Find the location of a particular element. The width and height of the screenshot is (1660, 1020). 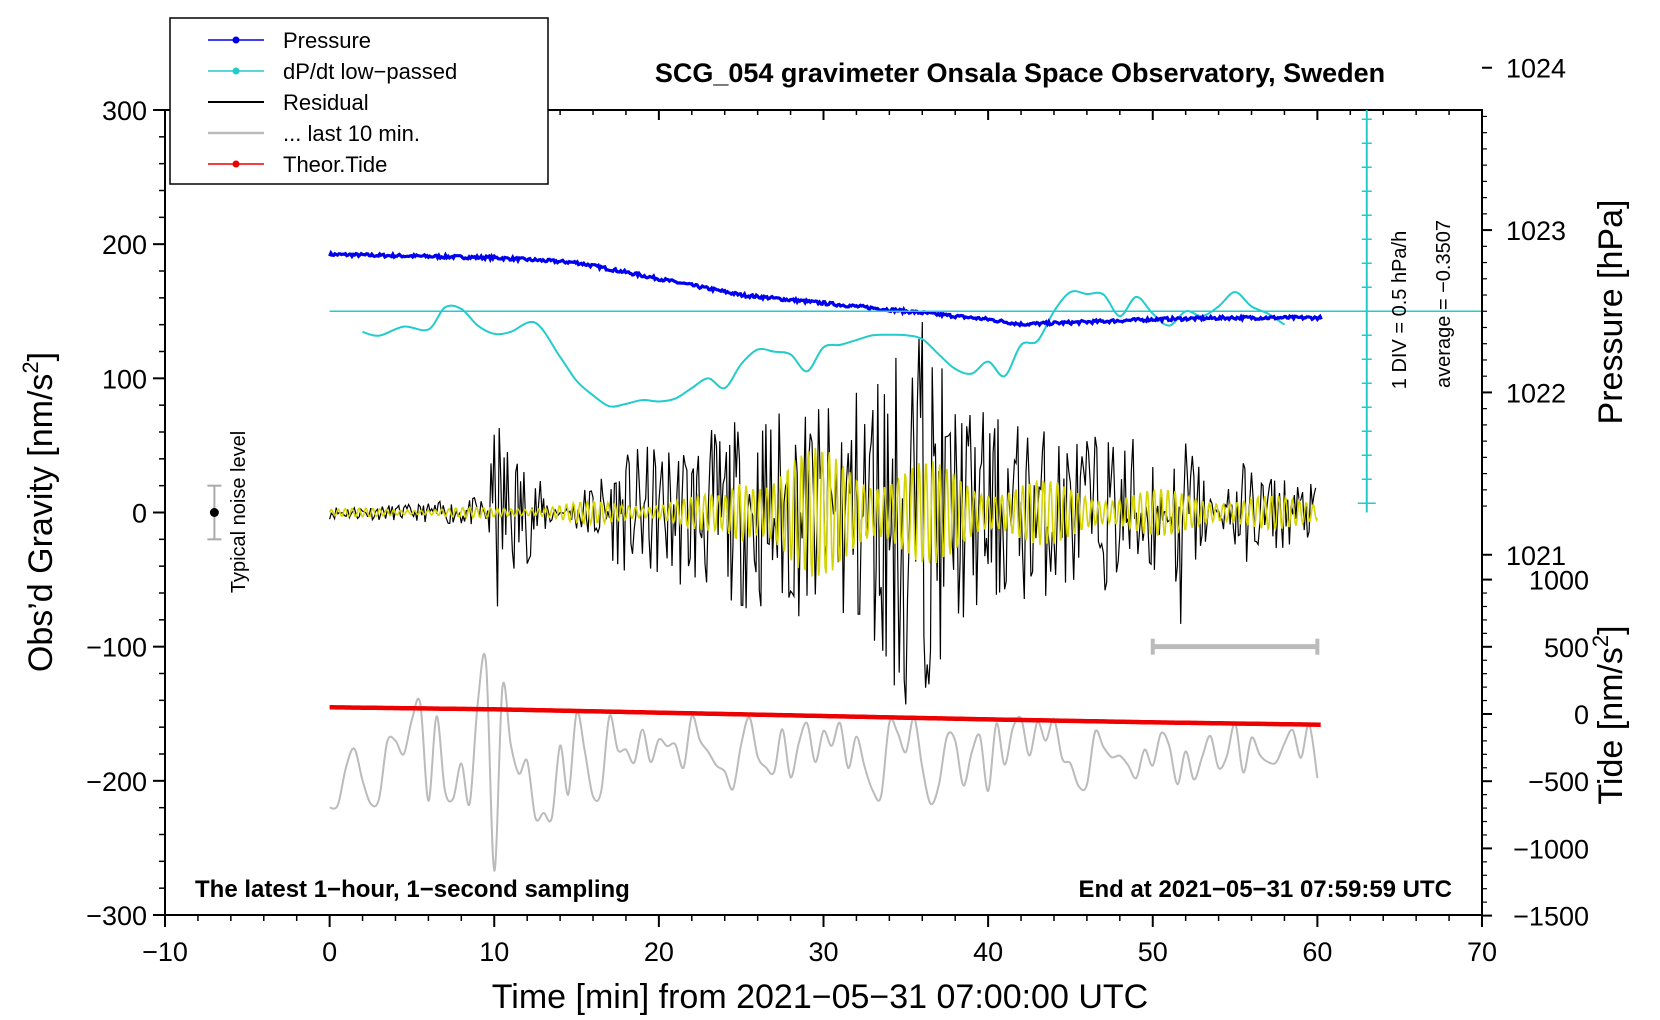

legend-entry-last10: ... last 10 min. is located at coordinates (314, 133).